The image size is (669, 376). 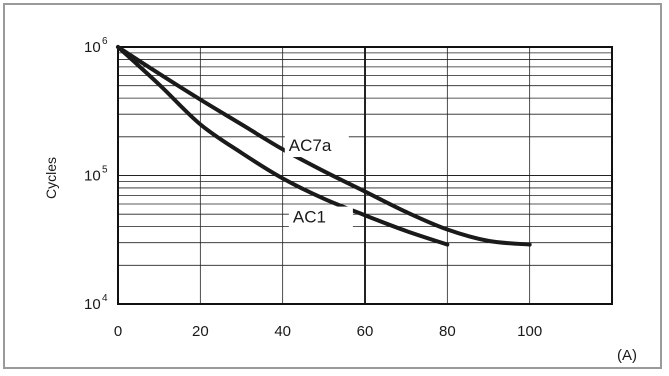 I want to click on x-tick-label: 40, so click(x=282, y=331).